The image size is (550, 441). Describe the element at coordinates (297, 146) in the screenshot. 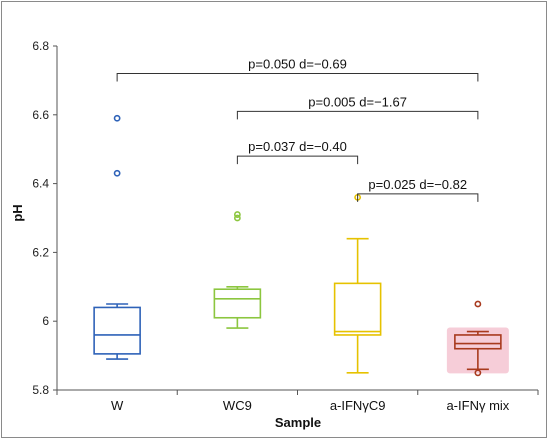

I see `comparison-label: p=0.037 d=−0.40` at that location.